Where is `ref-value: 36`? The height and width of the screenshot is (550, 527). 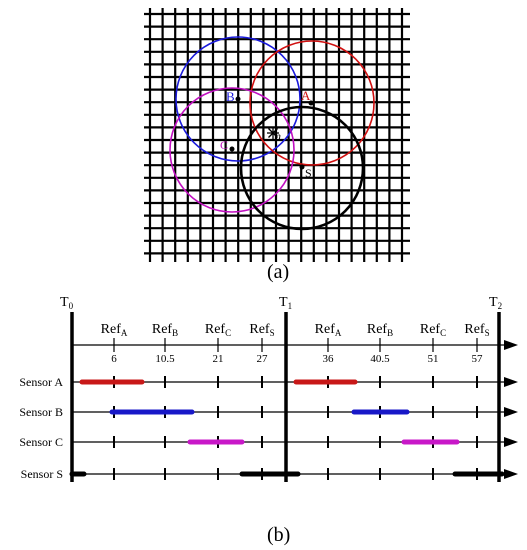 ref-value: 36 is located at coordinates (329, 359).